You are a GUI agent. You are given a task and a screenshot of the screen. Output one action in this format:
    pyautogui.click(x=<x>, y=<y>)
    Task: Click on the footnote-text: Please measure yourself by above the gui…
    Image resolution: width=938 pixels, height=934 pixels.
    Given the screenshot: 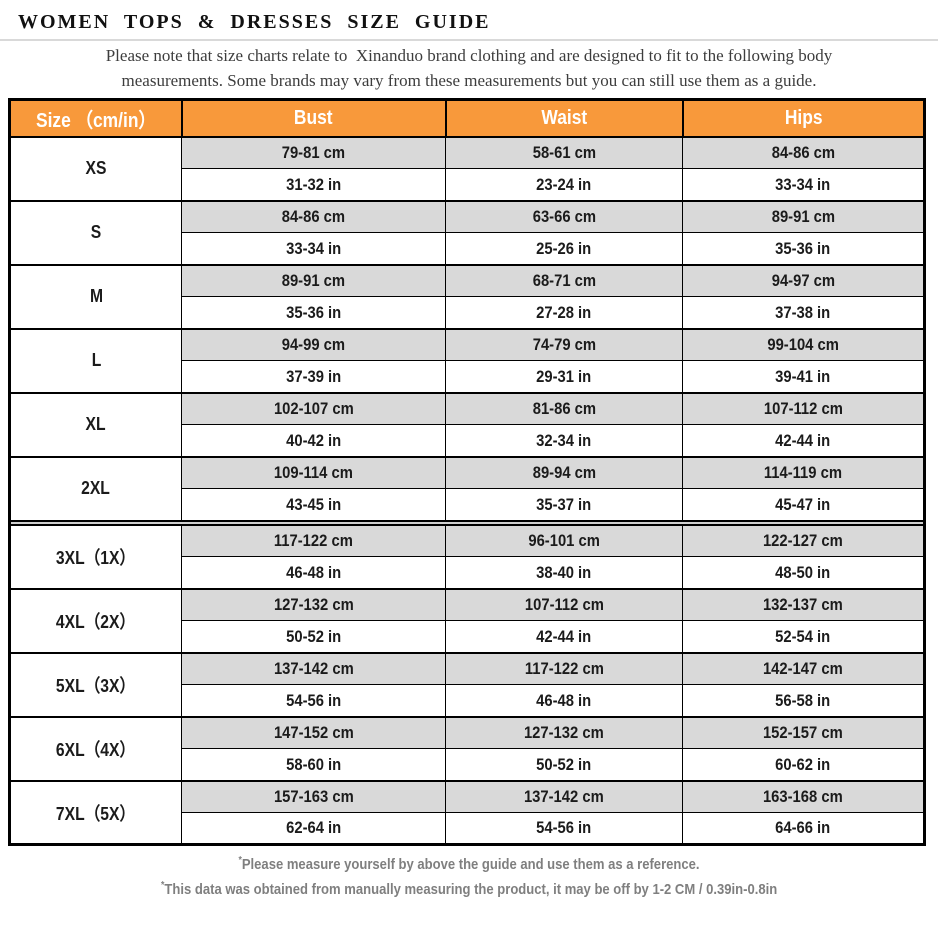 What is the action you would take?
    pyautogui.click(x=470, y=865)
    